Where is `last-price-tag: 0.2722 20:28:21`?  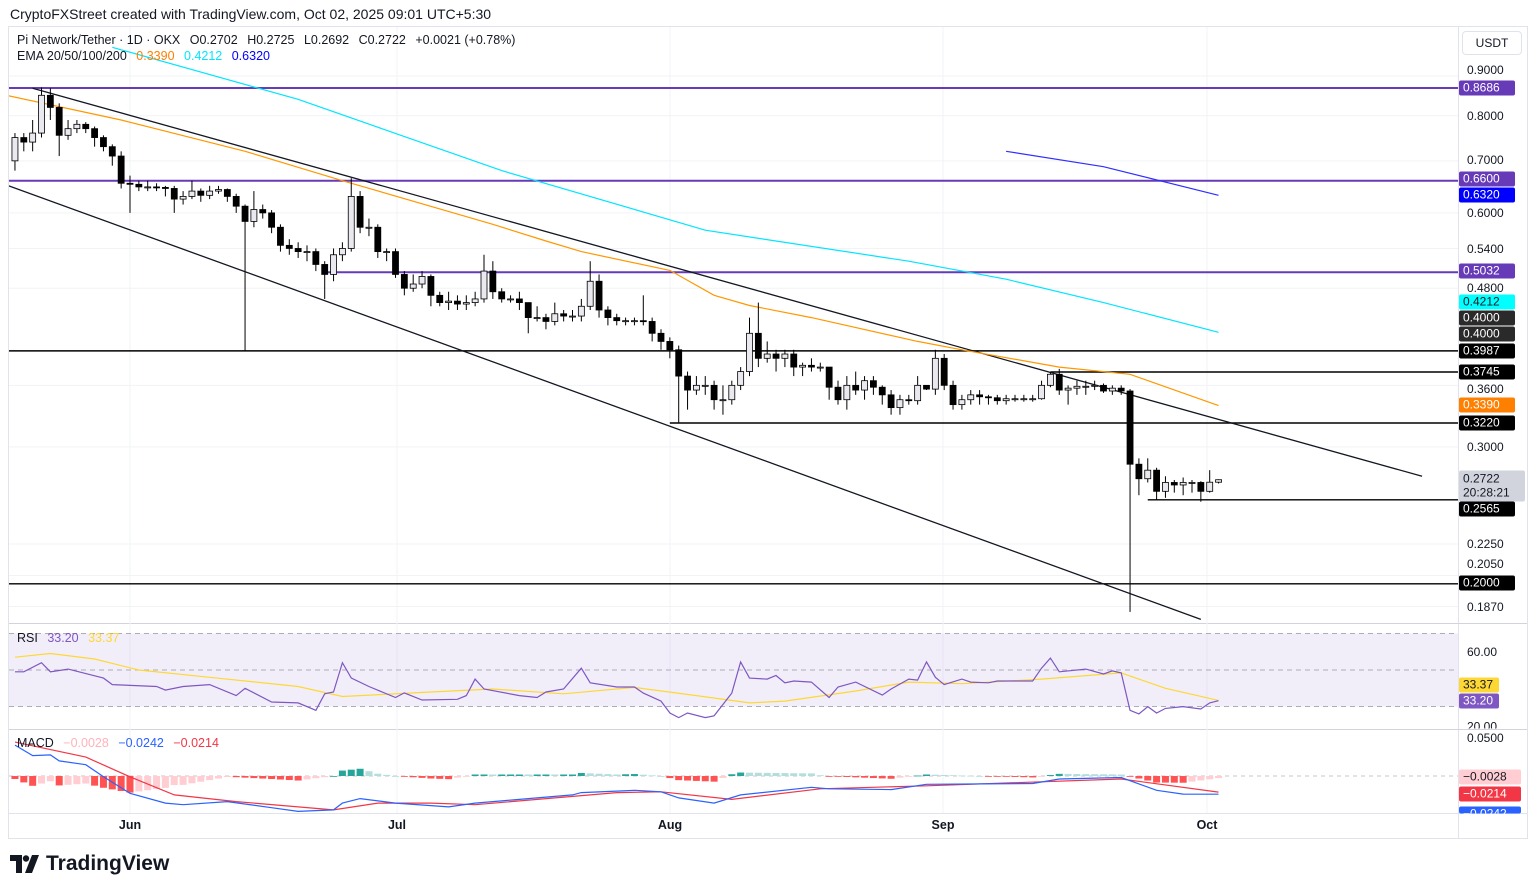
last-price-tag: 0.2722 20:28:21 is located at coordinates (1492, 486).